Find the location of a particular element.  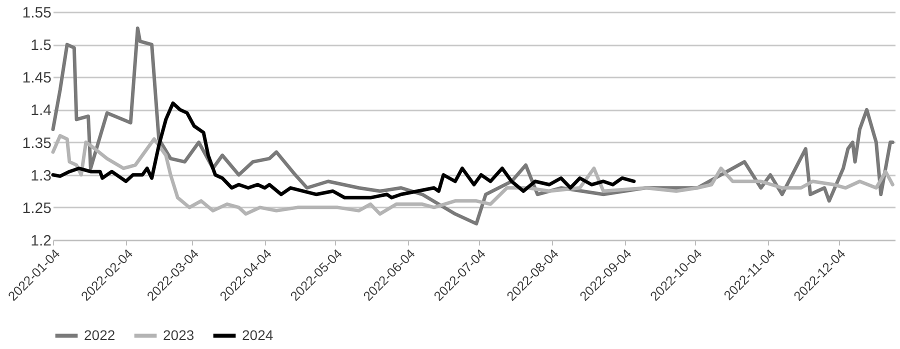

y-tick-label: 1.3 is located at coordinates (41, 175).